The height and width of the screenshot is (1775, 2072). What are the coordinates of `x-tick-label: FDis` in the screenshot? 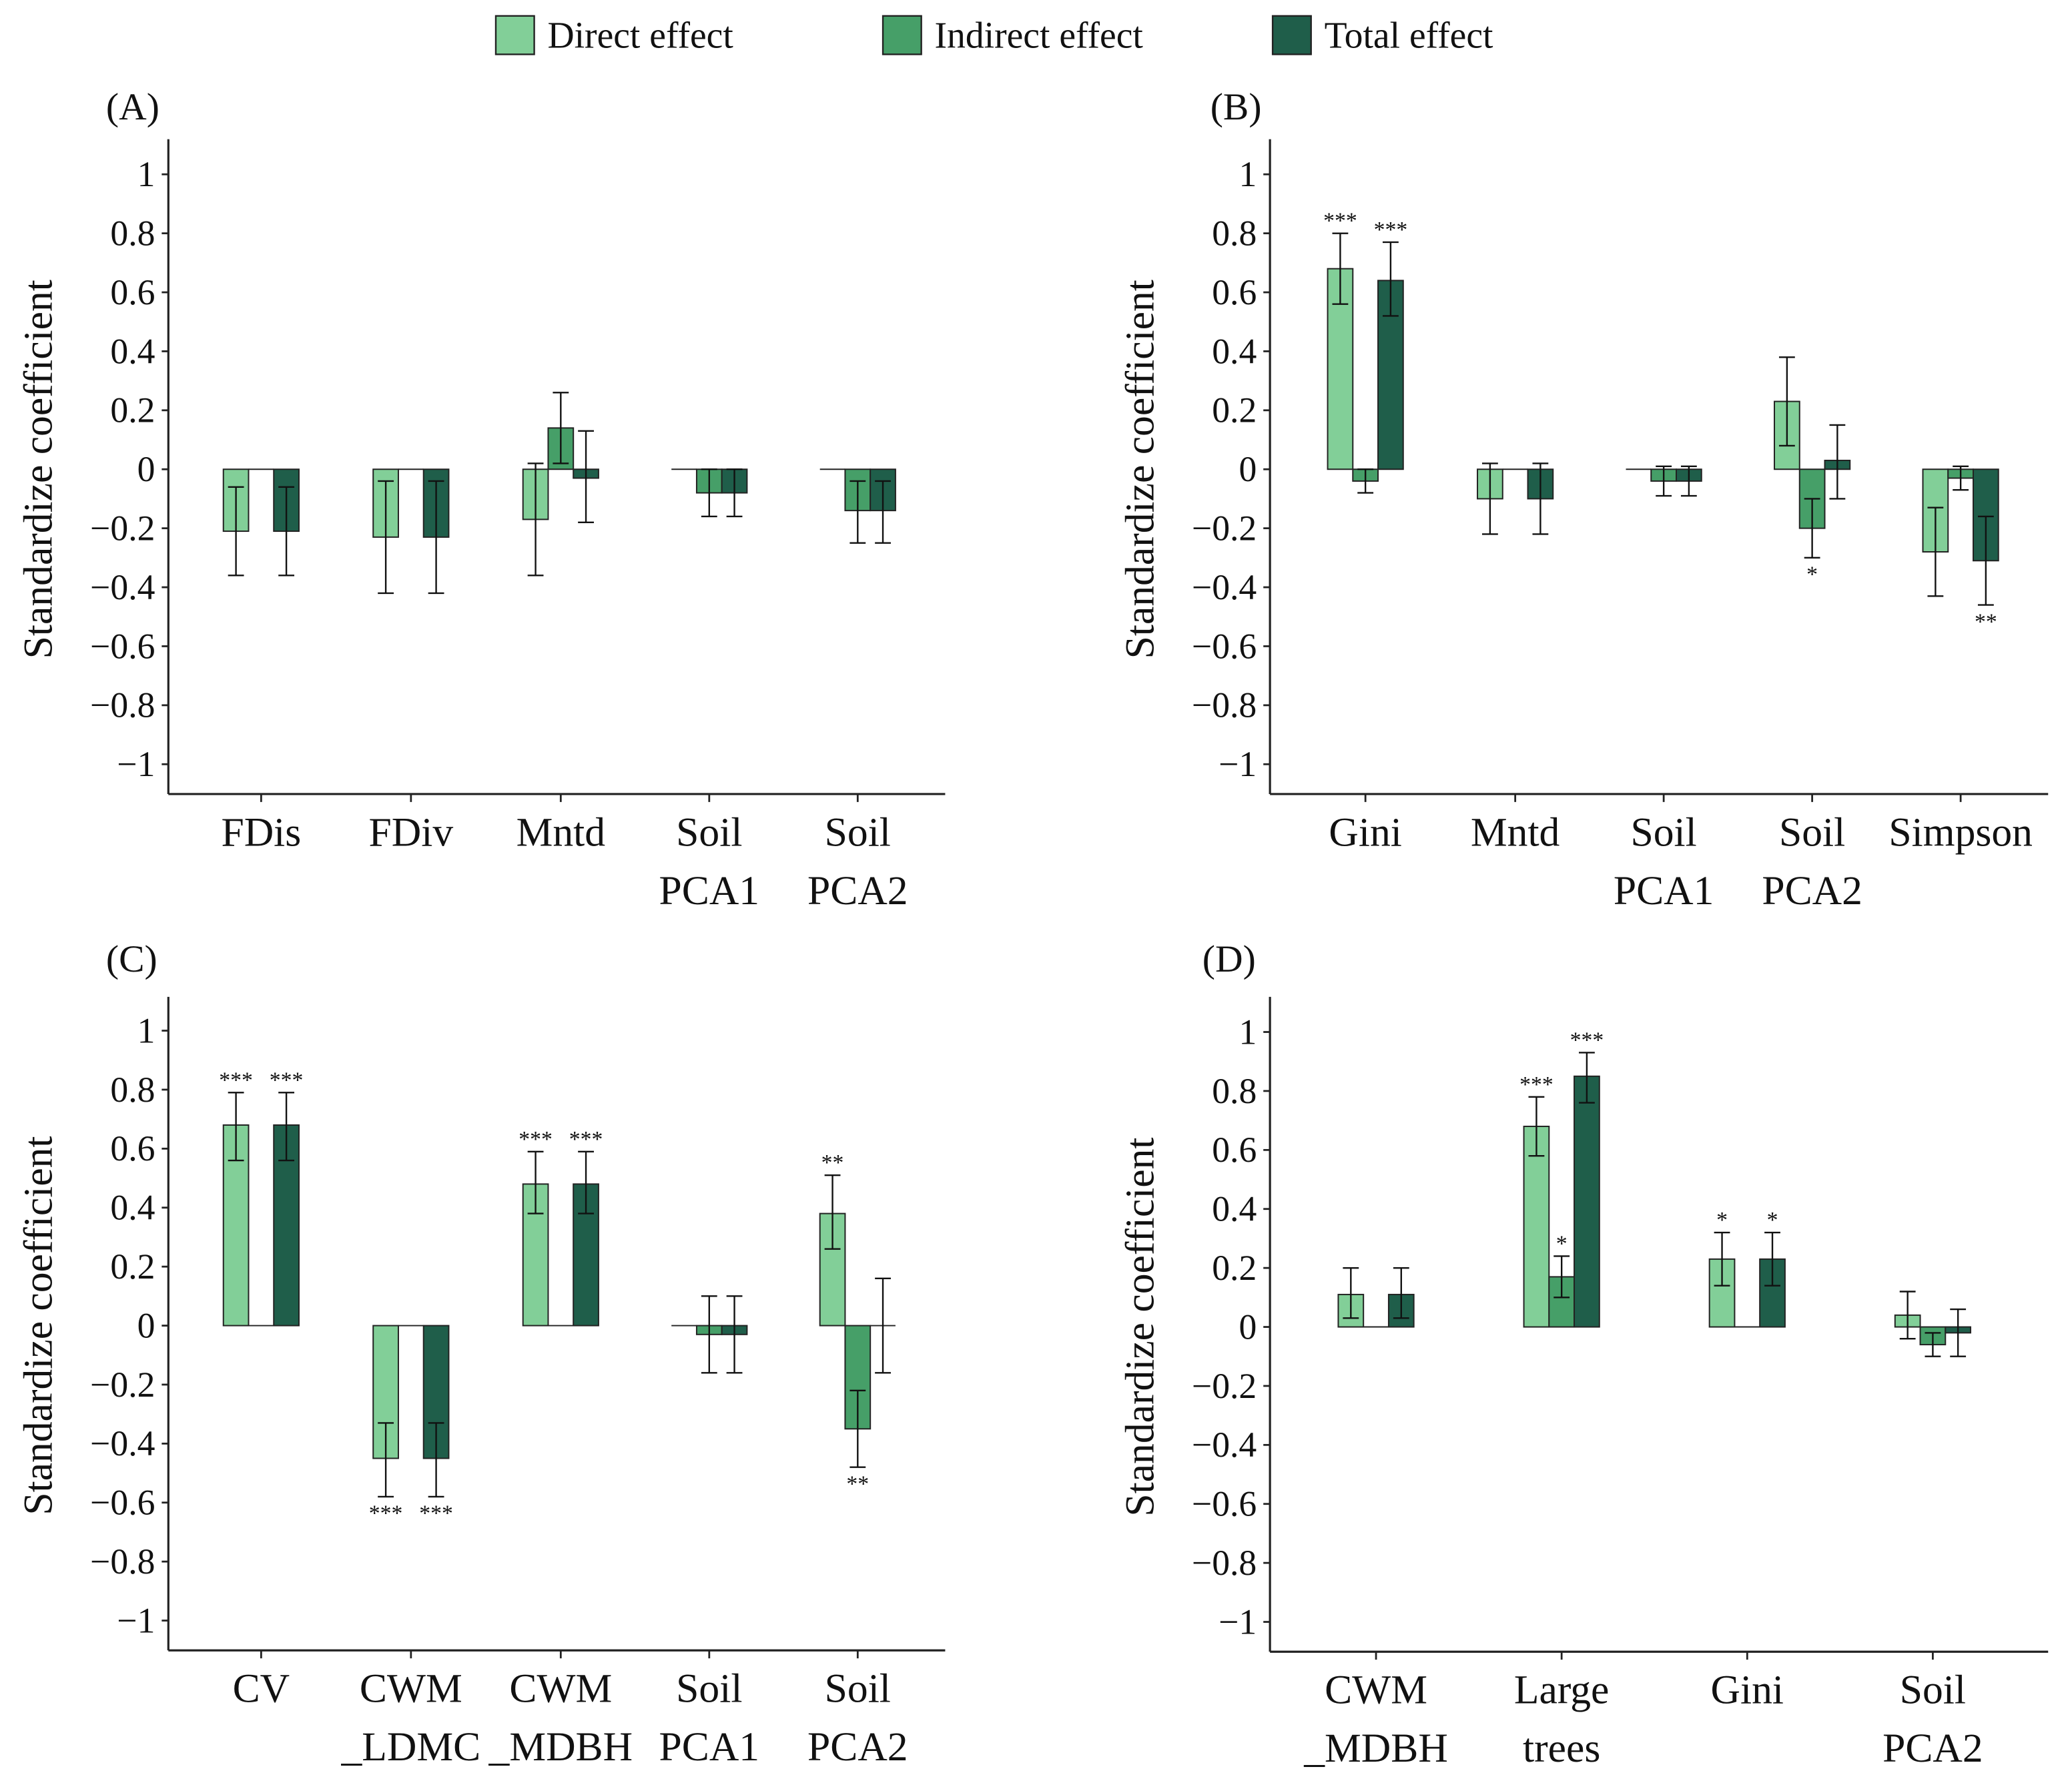 It's located at (261, 832).